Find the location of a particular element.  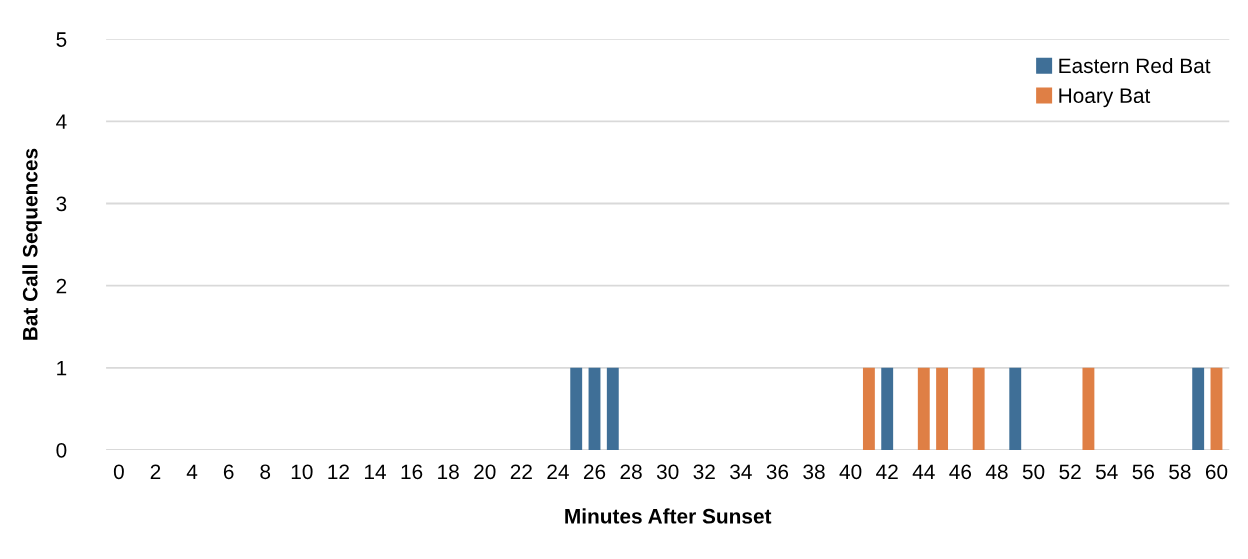

y-tick-label: 5 is located at coordinates (61, 39).